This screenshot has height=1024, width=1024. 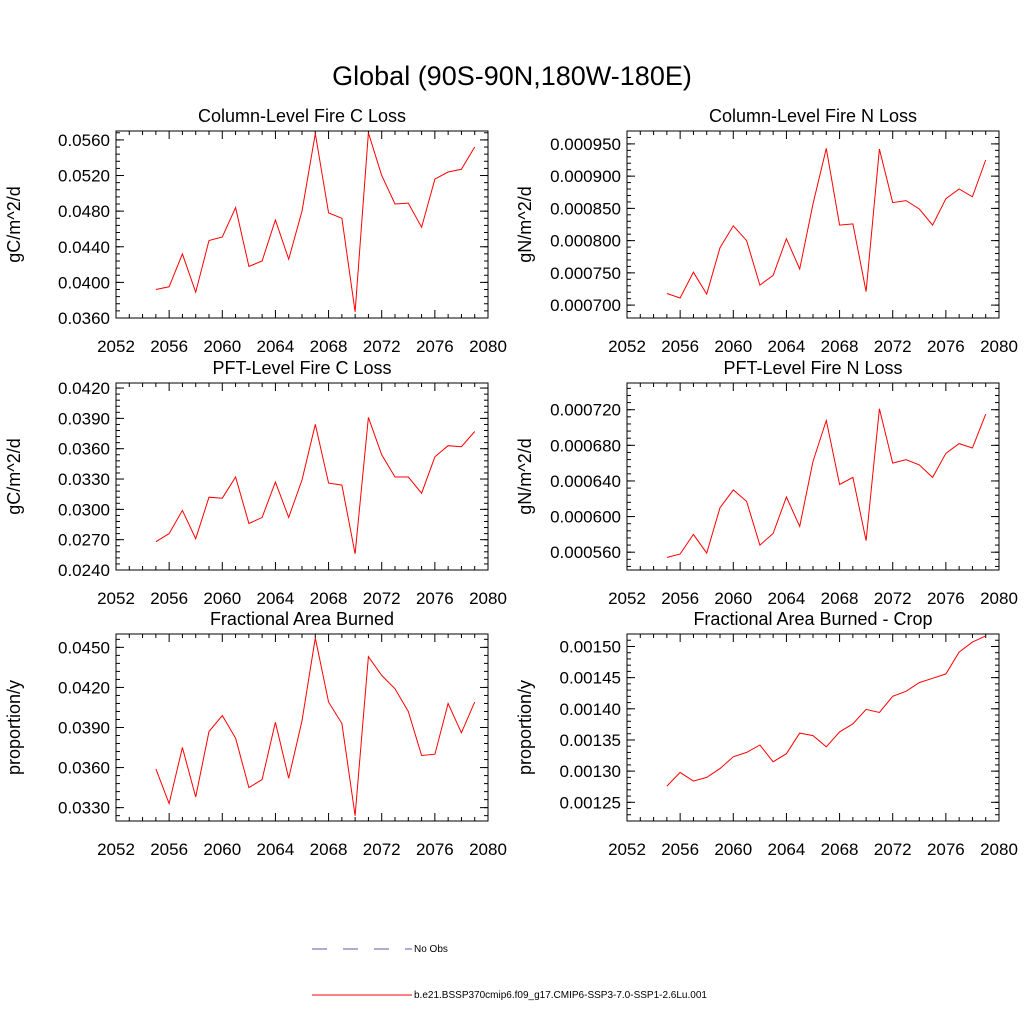 What do you see at coordinates (585, 208) in the screenshot?
I see `y-tick-label: 0.000850` at bounding box center [585, 208].